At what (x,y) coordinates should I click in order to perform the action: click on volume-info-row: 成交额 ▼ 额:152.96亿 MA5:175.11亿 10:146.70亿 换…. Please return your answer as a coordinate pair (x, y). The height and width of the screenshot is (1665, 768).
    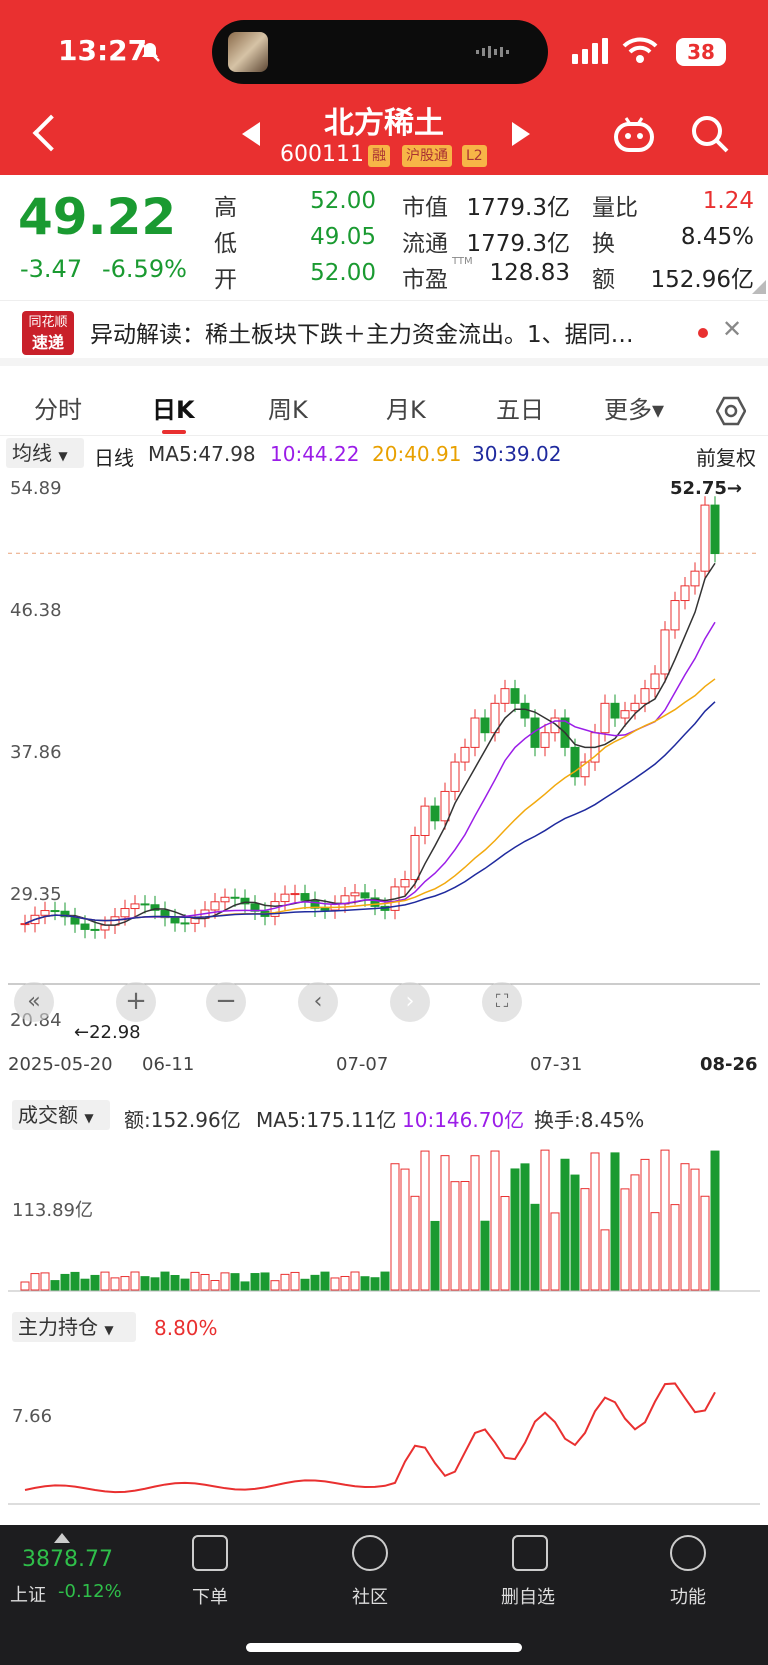
    Looking at the image, I should click on (384, 1116).